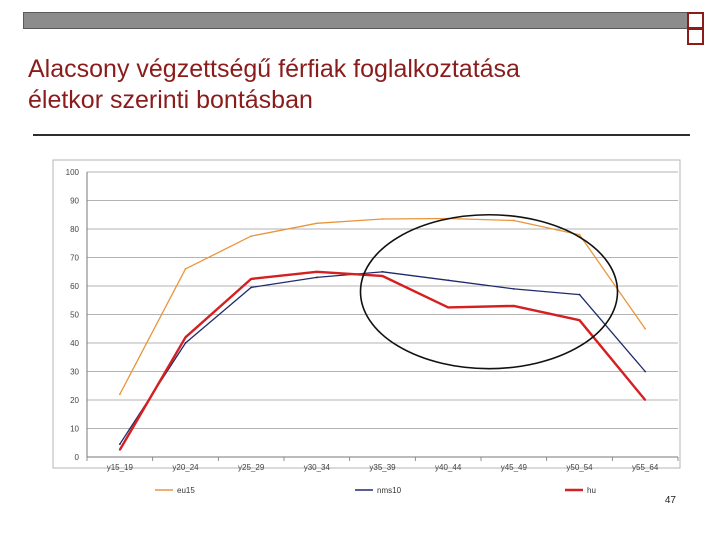 The height and width of the screenshot is (545, 720). Describe the element at coordinates (489, 291) in the screenshot. I see `highlight-ellipse` at that location.